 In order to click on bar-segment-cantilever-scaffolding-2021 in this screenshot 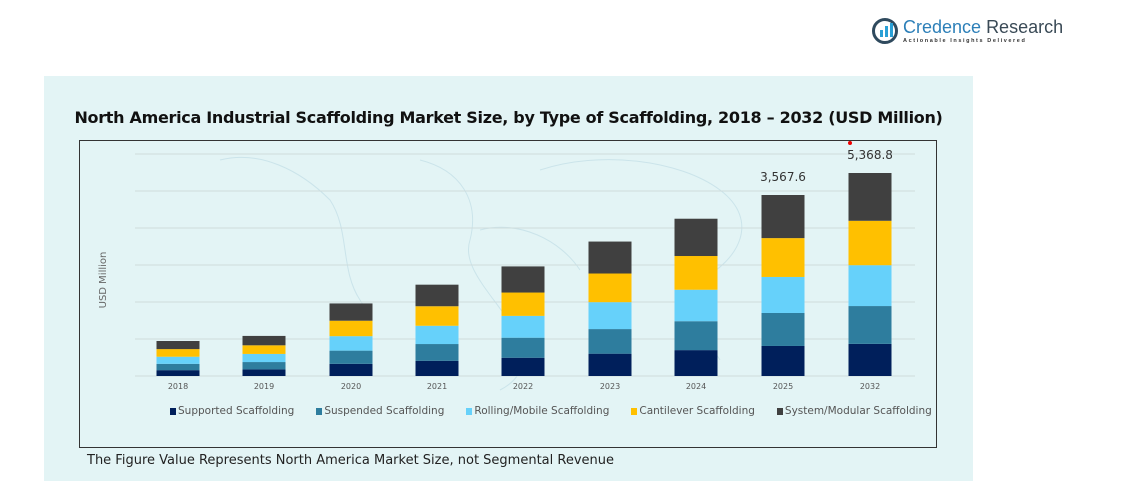, I will do `click(437, 316)`.